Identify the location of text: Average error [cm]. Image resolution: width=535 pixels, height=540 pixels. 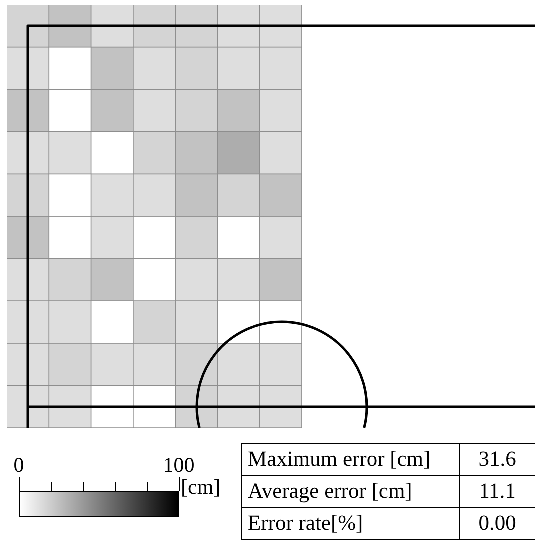
(351, 492).